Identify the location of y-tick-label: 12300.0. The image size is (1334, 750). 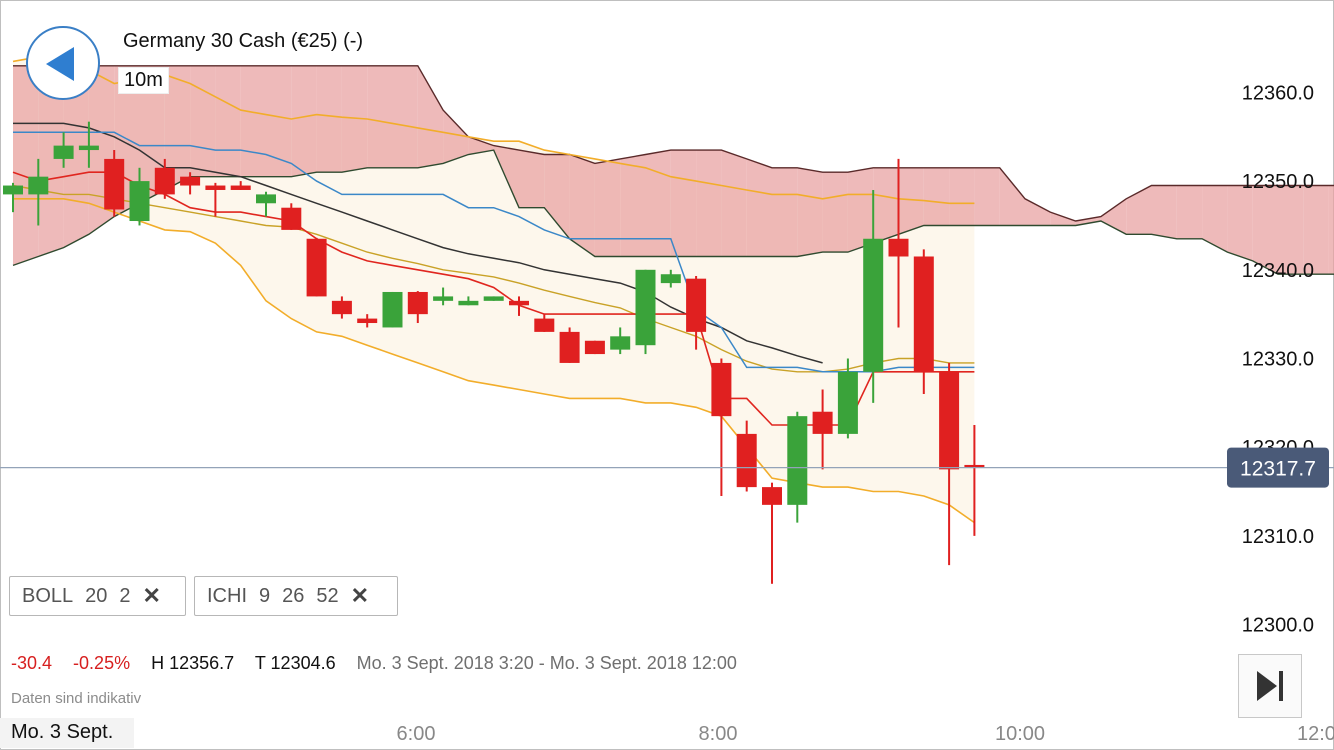
(1278, 626).